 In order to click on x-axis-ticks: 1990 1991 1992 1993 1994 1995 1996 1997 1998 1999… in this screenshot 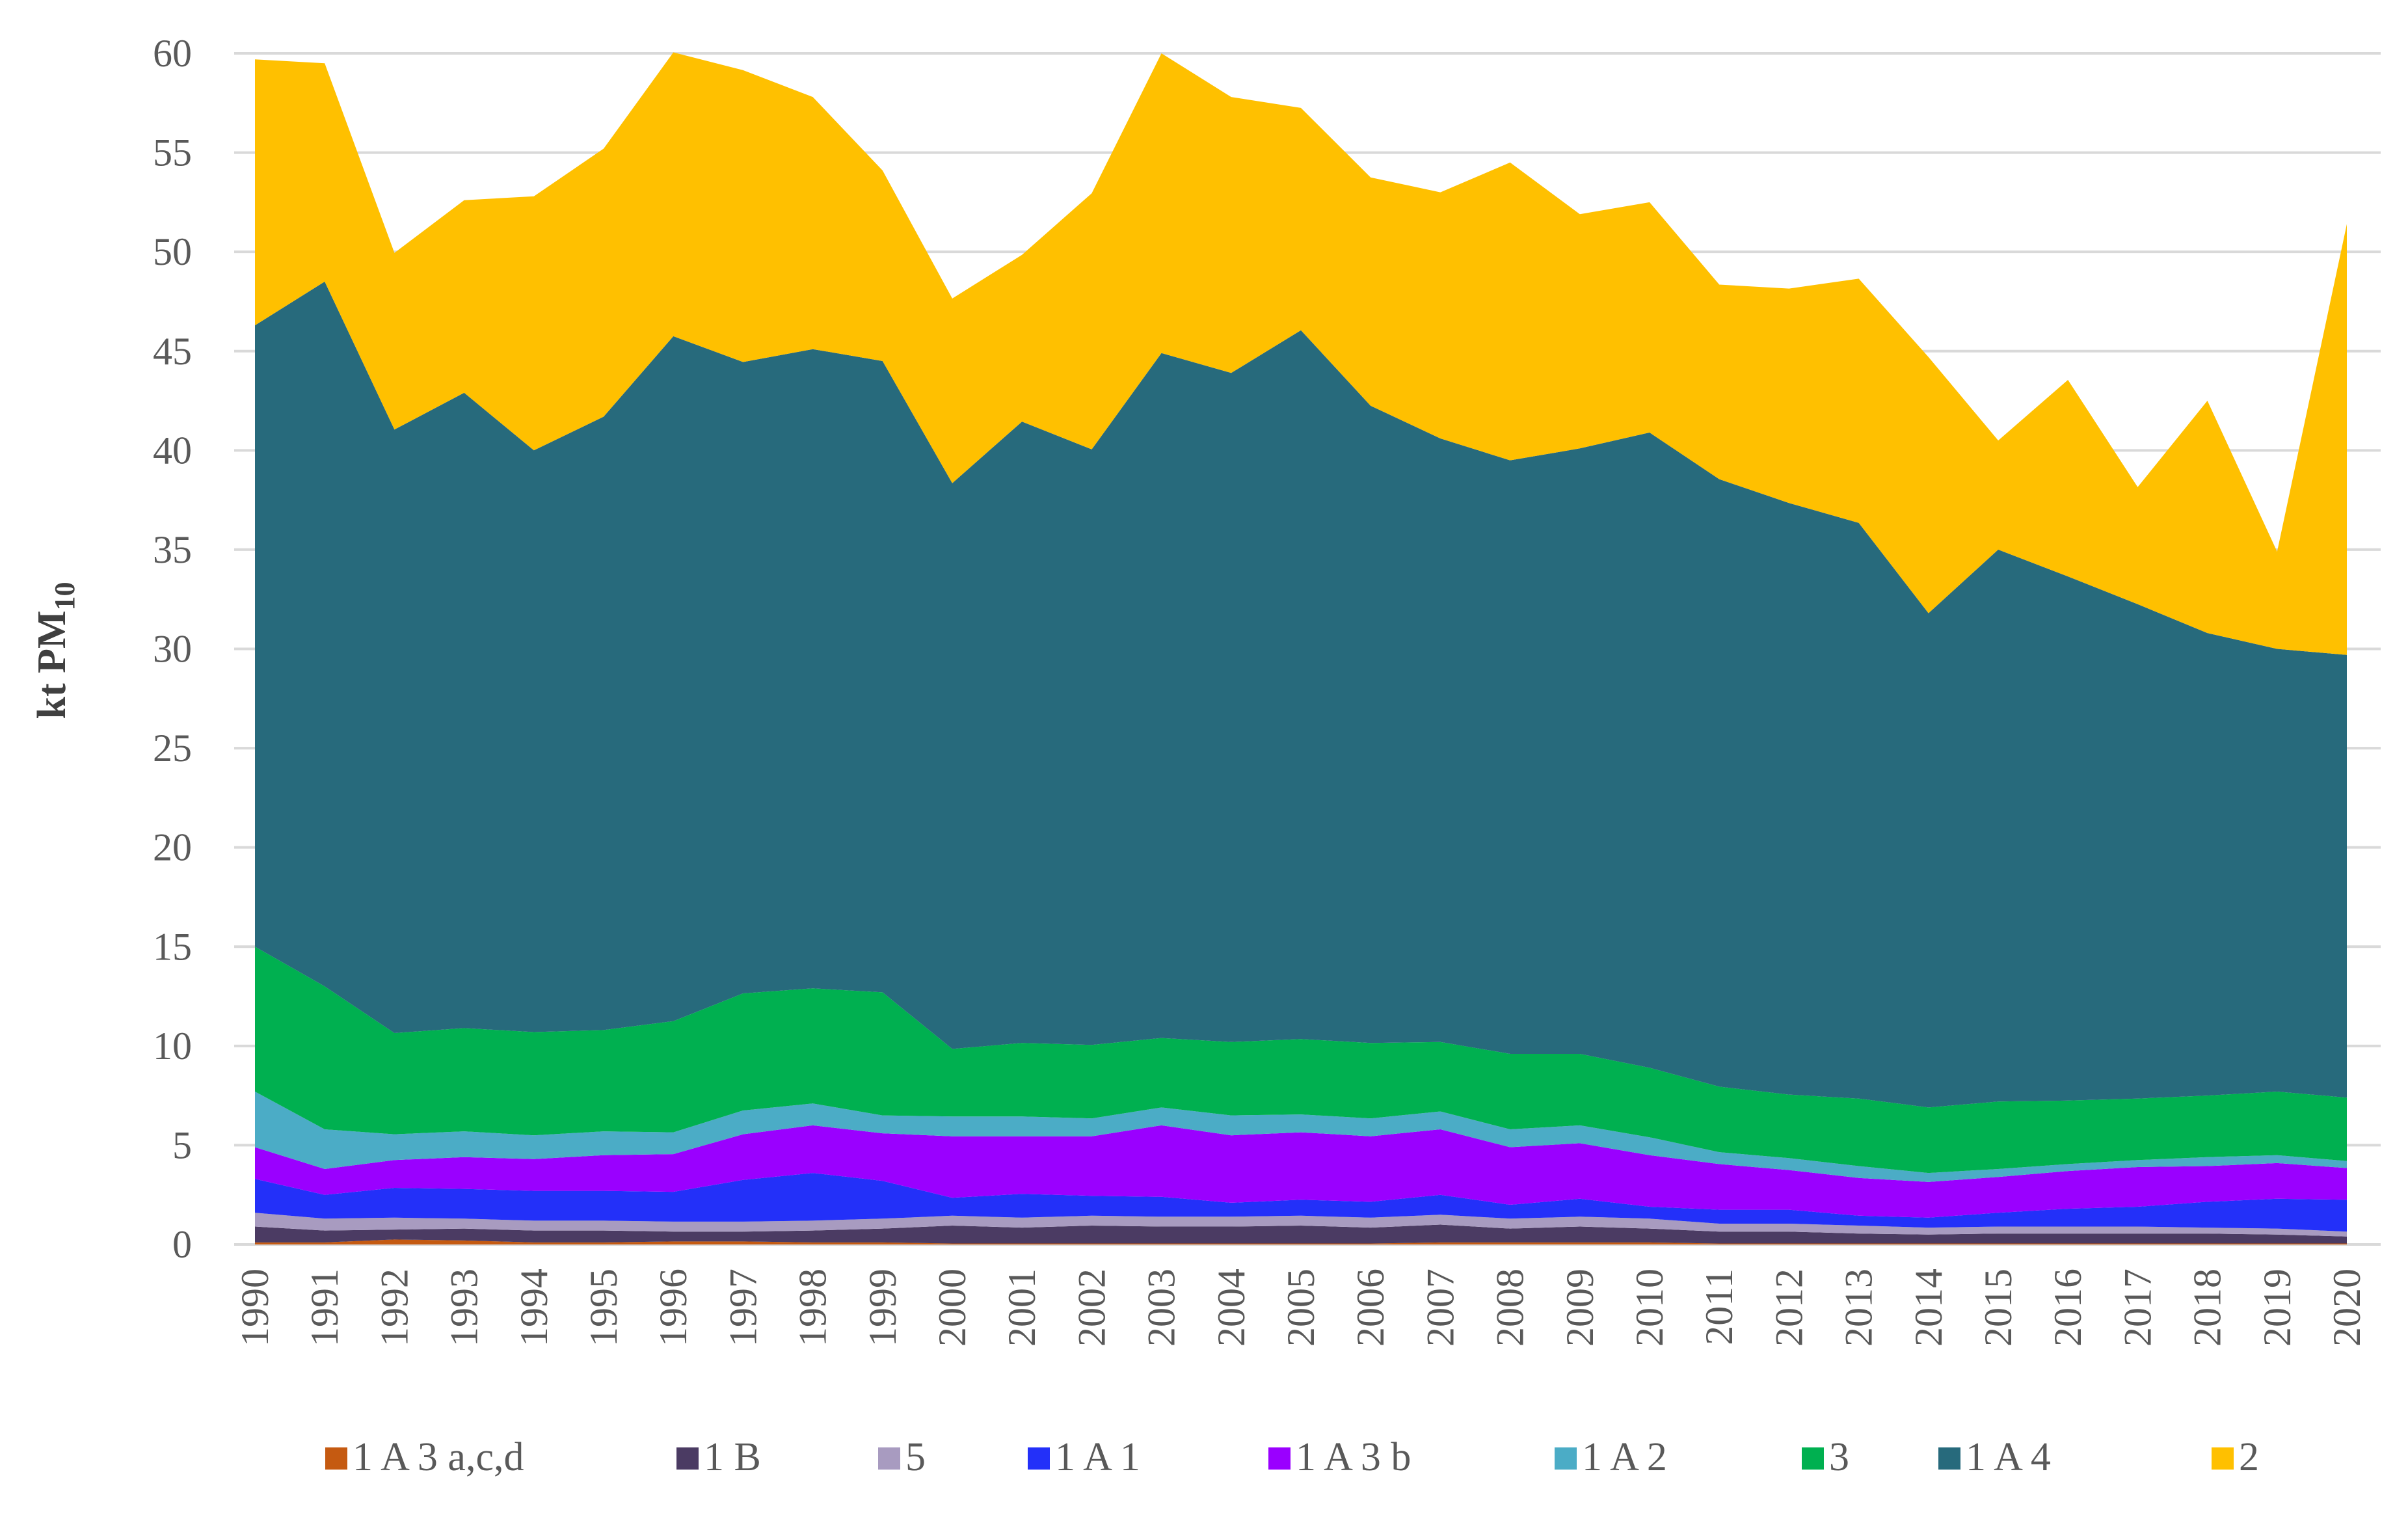, I will do `click(1301, 1308)`.